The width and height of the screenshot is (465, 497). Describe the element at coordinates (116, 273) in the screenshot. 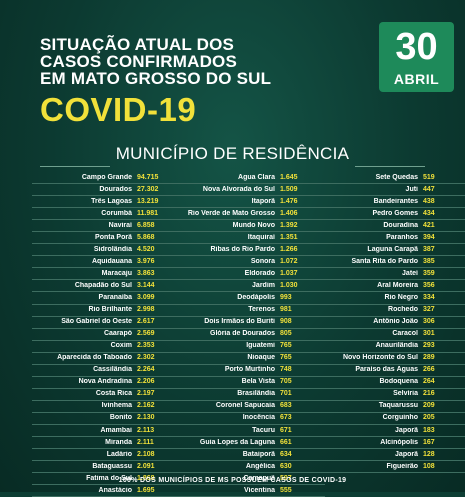

I see `municipality-name: Maracaju` at that location.